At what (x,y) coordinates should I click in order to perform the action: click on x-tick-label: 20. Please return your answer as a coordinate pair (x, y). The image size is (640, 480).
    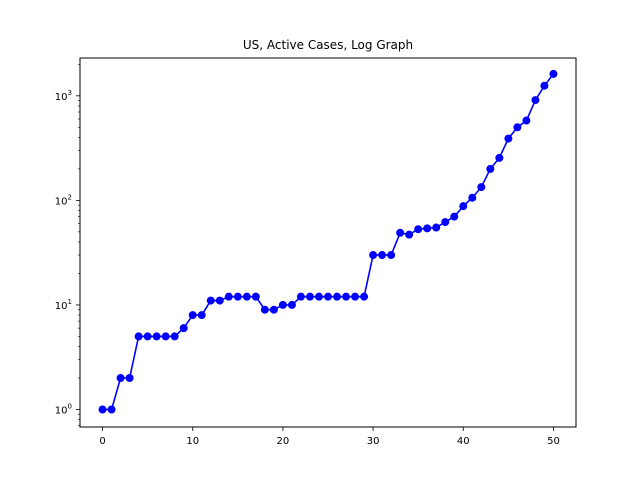
    Looking at the image, I should click on (283, 441).